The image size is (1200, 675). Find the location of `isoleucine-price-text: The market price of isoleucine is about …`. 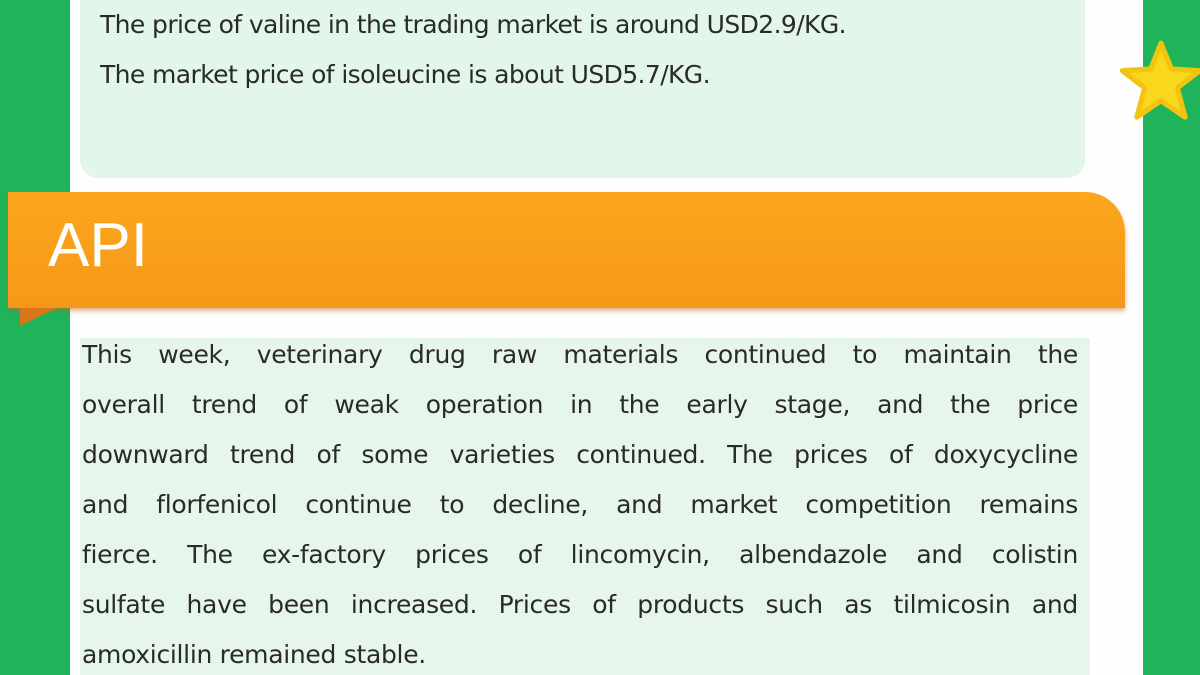

isoleucine-price-text: The market price of isoleucine is about … is located at coordinates (405, 74).